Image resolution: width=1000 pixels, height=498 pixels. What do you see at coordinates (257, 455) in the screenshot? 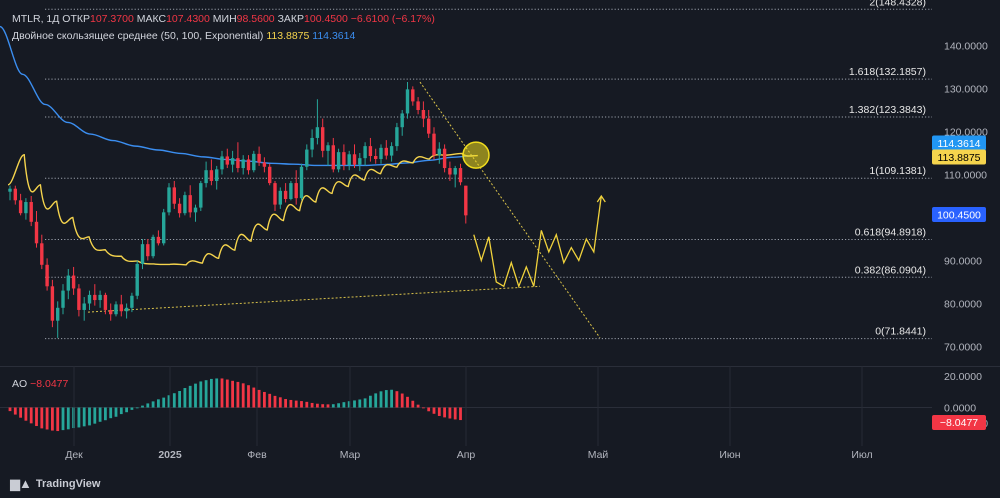
I see `time-tick-2: Фев` at bounding box center [257, 455].